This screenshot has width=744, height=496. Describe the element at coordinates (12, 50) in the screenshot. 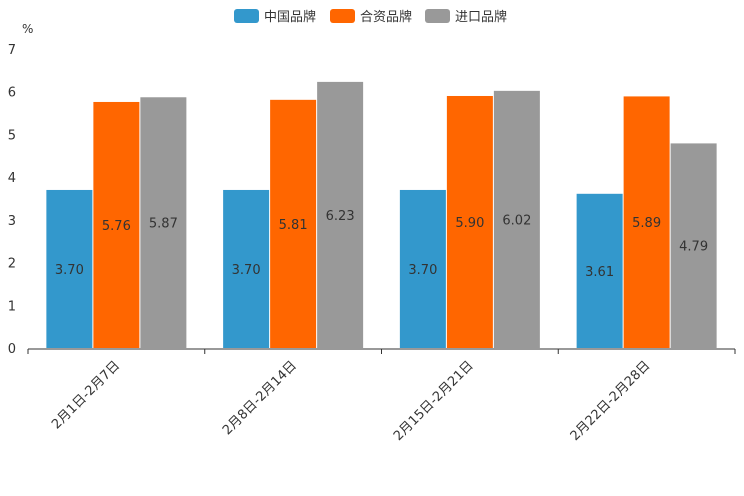

I see `y-tick-label: 7` at that location.